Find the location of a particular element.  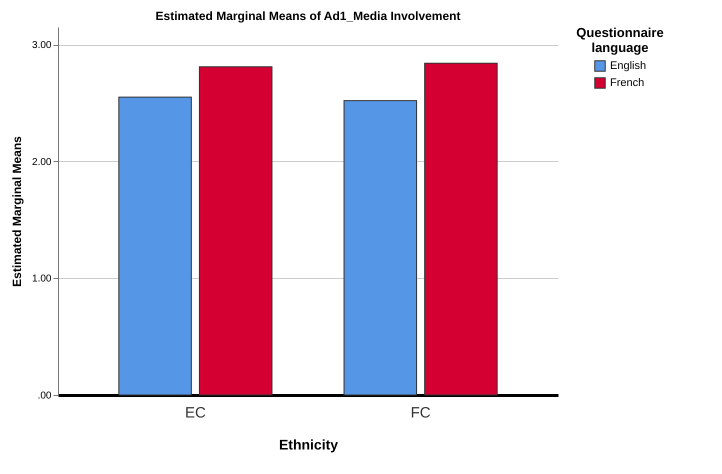

legend-label: English is located at coordinates (628, 66).